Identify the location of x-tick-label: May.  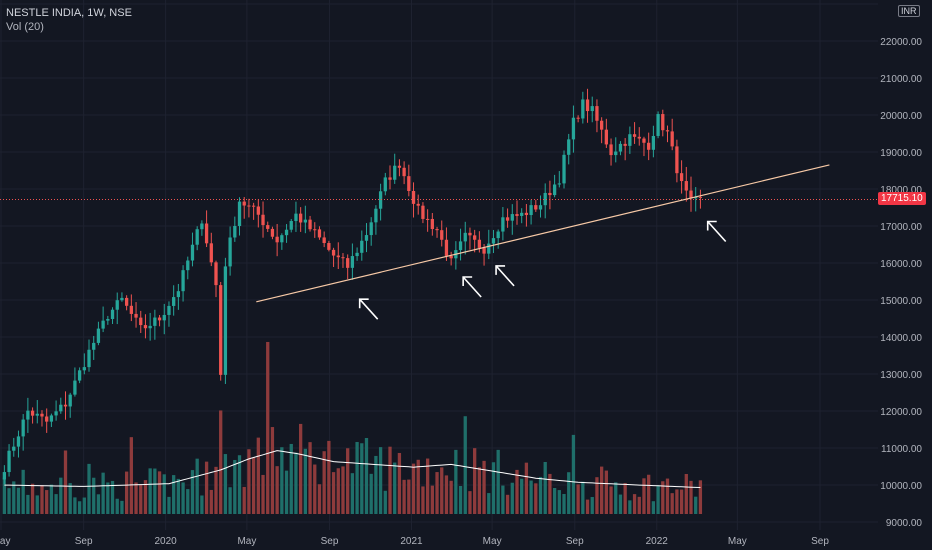
(5, 541).